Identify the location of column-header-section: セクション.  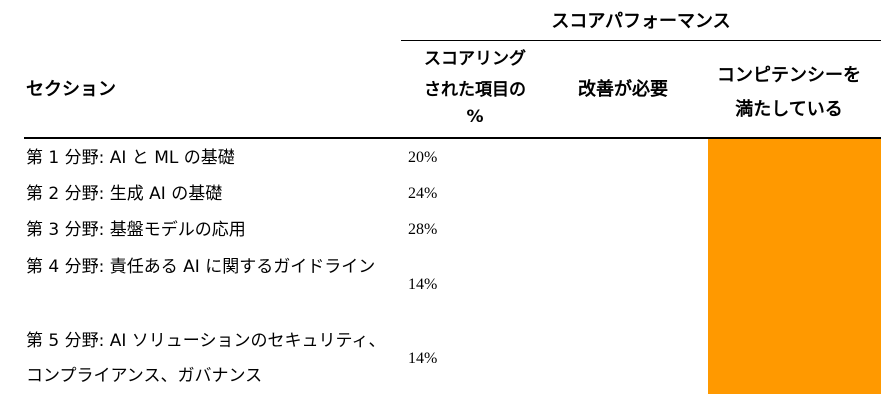
(71, 89).